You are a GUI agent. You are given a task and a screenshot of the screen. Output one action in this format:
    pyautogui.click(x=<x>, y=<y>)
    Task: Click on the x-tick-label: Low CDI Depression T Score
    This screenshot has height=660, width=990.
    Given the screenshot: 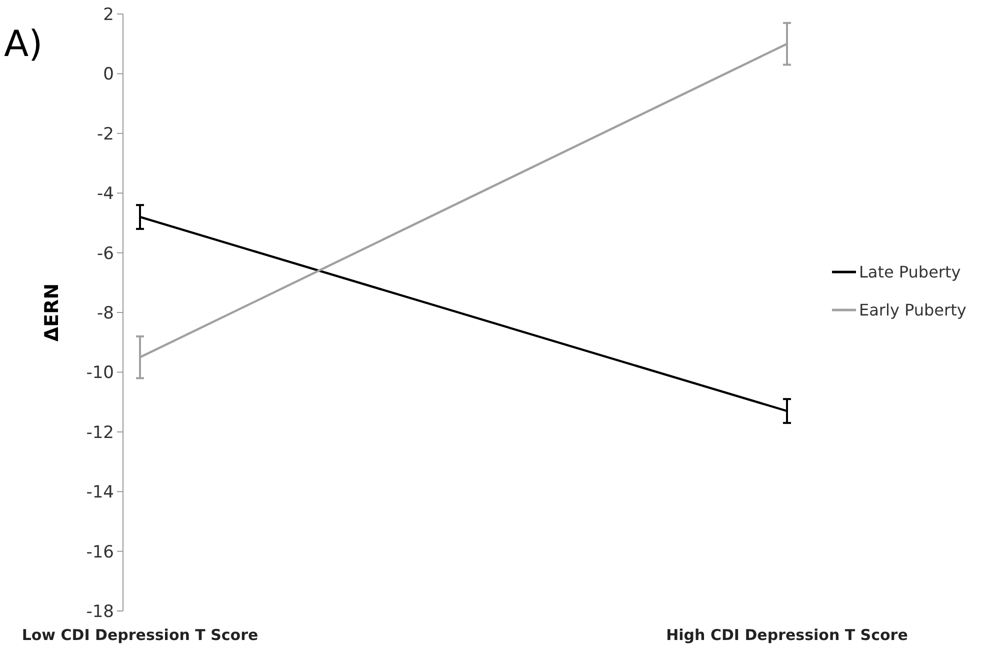 What is the action you would take?
    pyautogui.click(x=140, y=635)
    